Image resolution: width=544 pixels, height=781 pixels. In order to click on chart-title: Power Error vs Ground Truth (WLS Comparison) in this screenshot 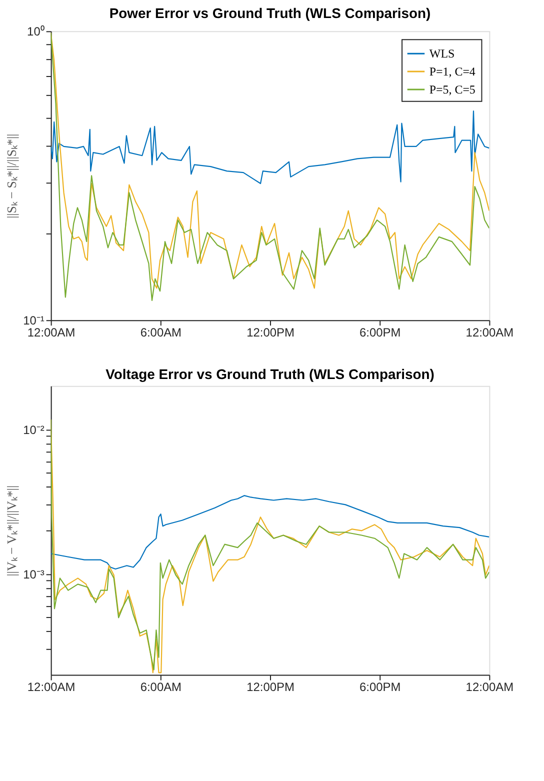, I will do `click(270, 13)`.